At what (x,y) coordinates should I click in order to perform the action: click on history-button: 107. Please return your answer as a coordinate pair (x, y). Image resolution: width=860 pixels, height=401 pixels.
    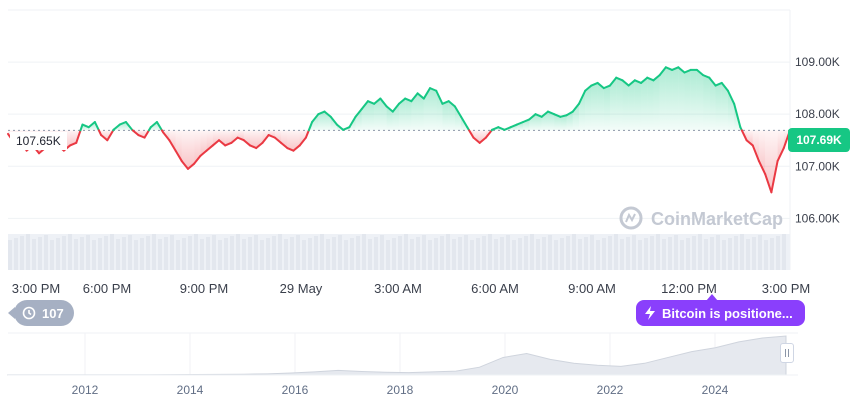
    Looking at the image, I should click on (41, 313).